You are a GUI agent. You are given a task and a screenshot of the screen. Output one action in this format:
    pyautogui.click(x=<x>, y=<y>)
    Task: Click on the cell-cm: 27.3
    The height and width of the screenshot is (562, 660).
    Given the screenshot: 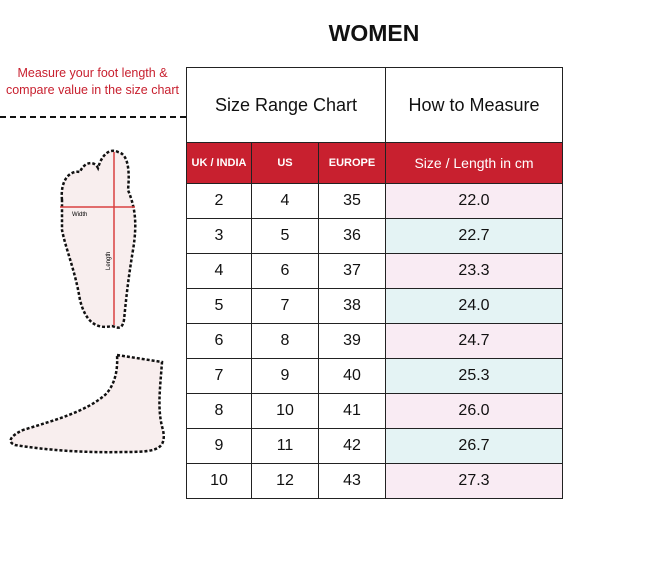 What is the action you would take?
    pyautogui.click(x=474, y=481)
    